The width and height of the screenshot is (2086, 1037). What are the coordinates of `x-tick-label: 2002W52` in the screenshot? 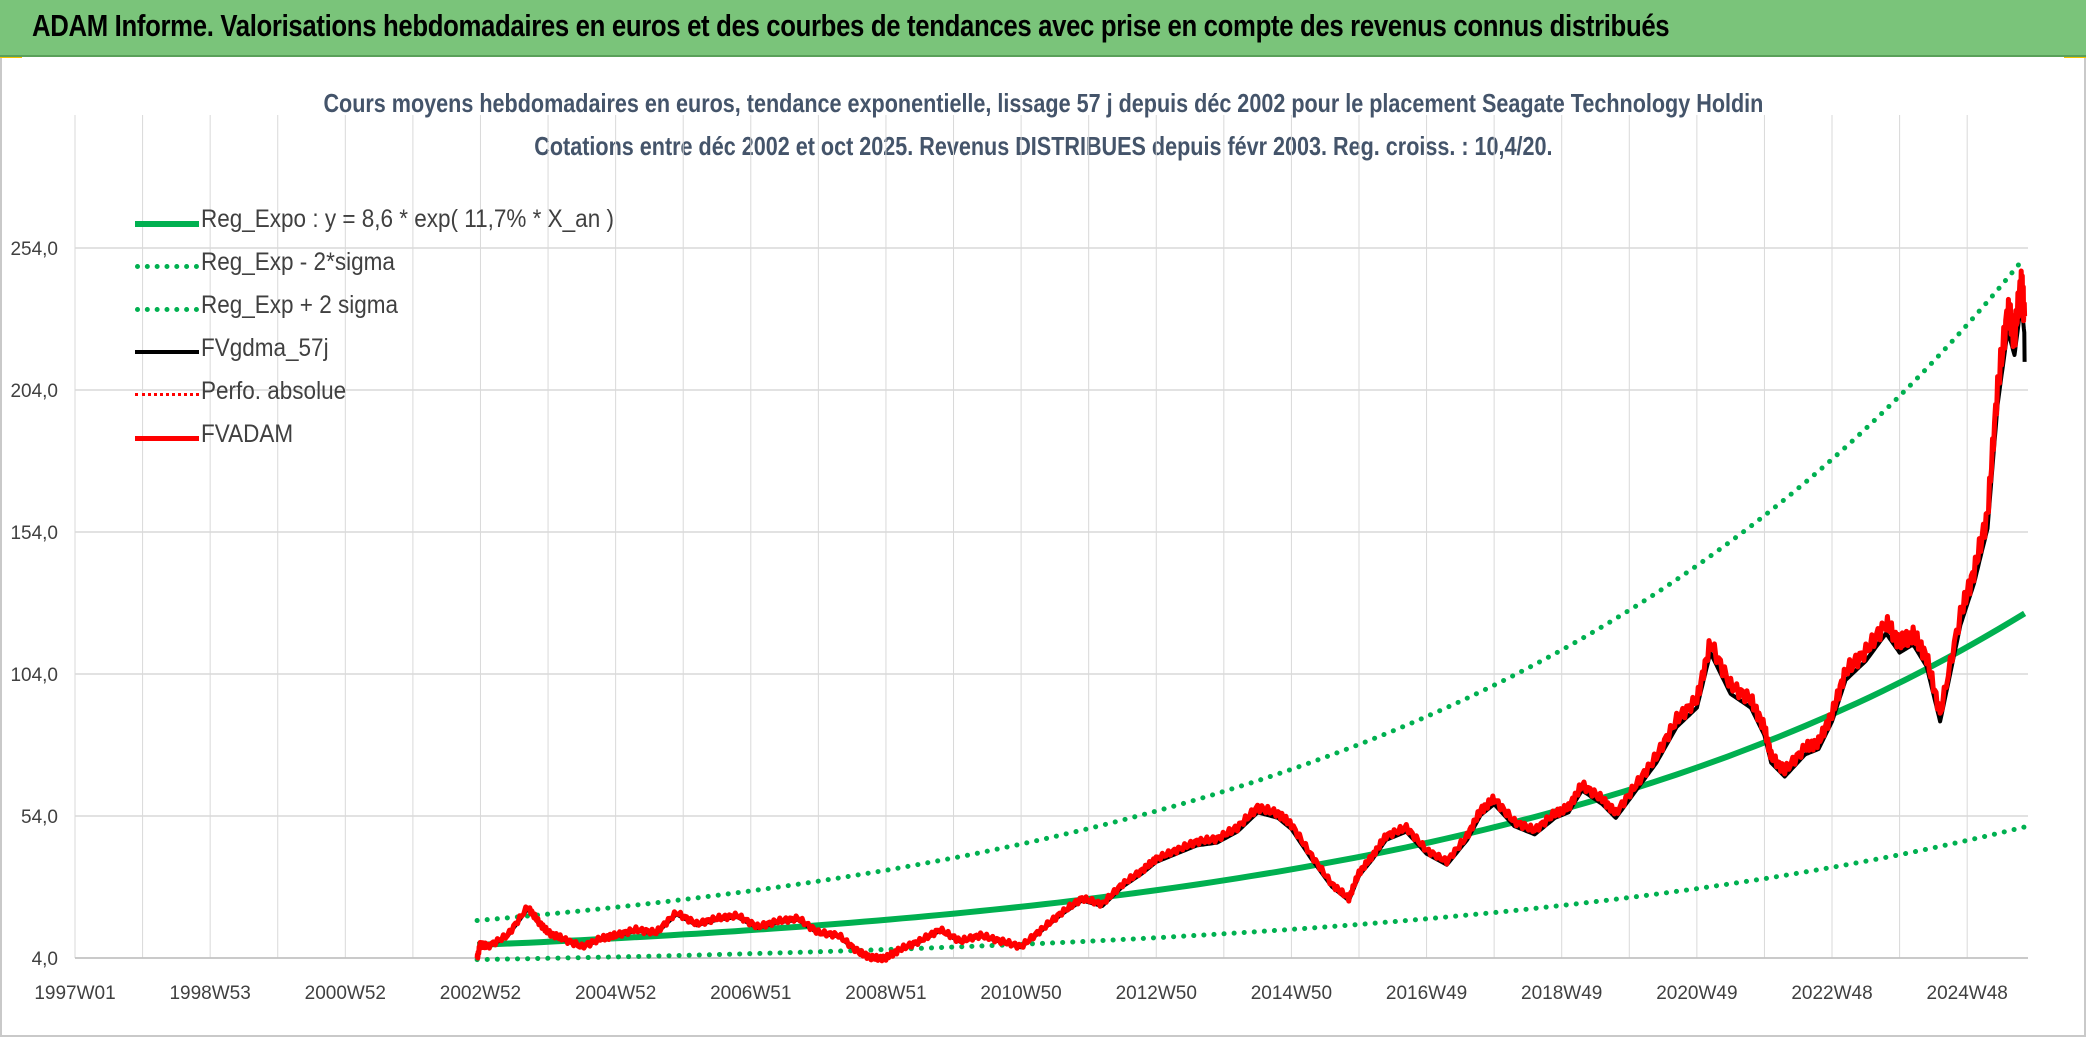 It's located at (480, 993).